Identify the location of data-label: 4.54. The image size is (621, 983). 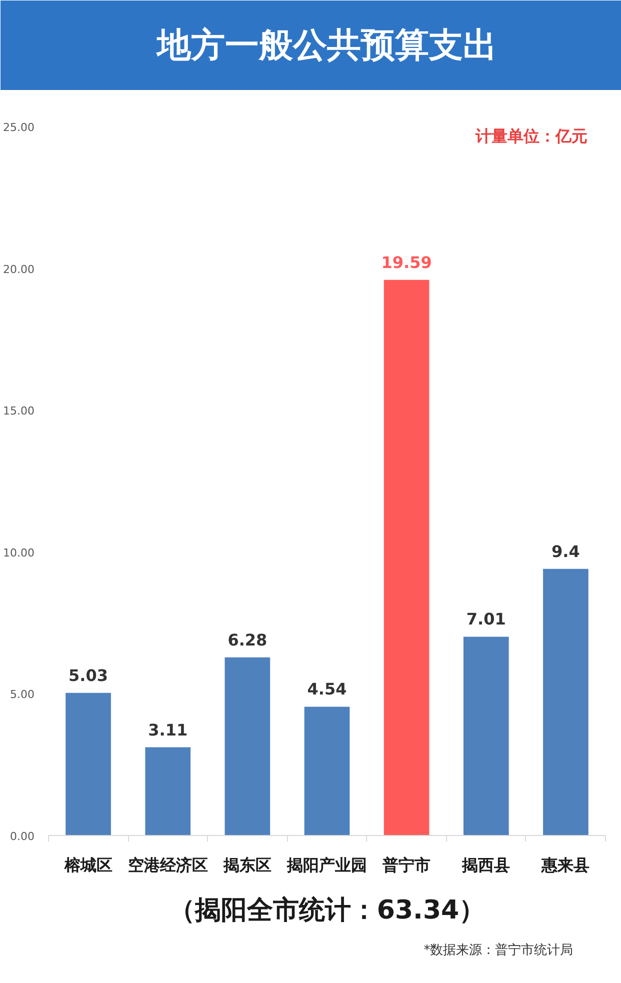
(327, 689).